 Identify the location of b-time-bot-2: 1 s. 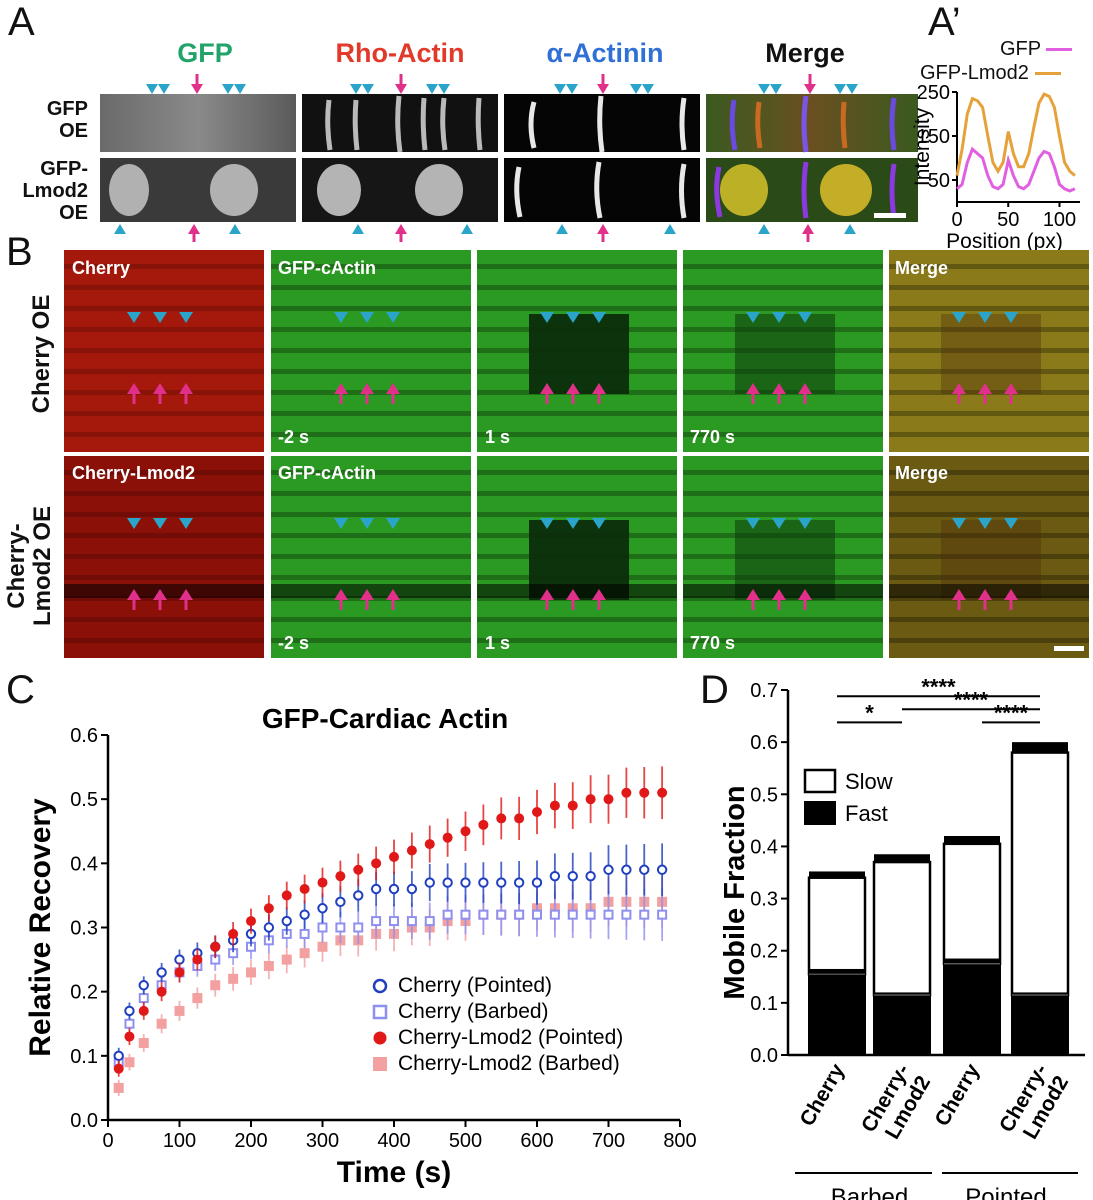
(498, 643).